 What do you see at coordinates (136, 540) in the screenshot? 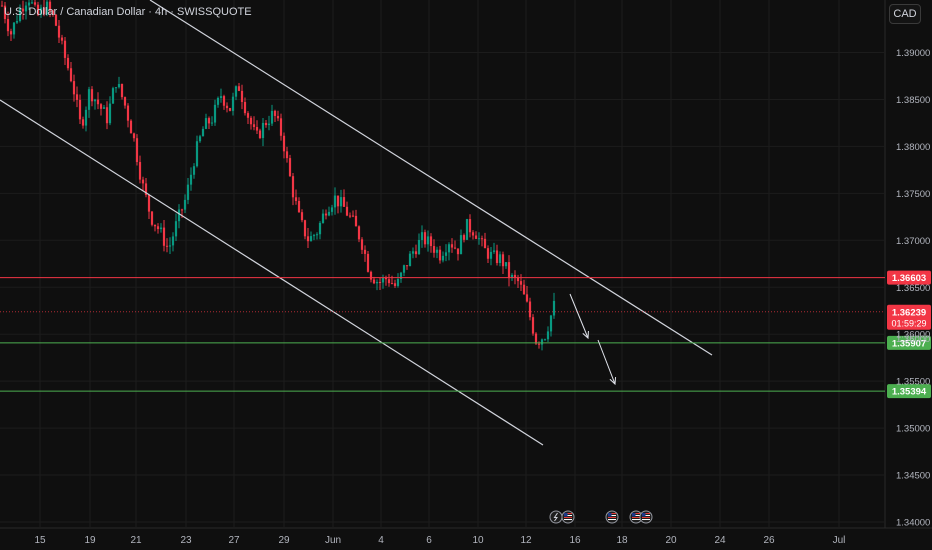
I see `x-tick-label: 21` at bounding box center [136, 540].